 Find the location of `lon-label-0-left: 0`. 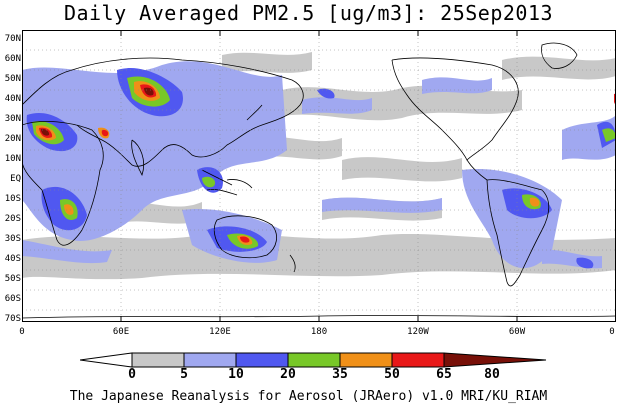

lon-label-0-left: 0 is located at coordinates (22, 332).